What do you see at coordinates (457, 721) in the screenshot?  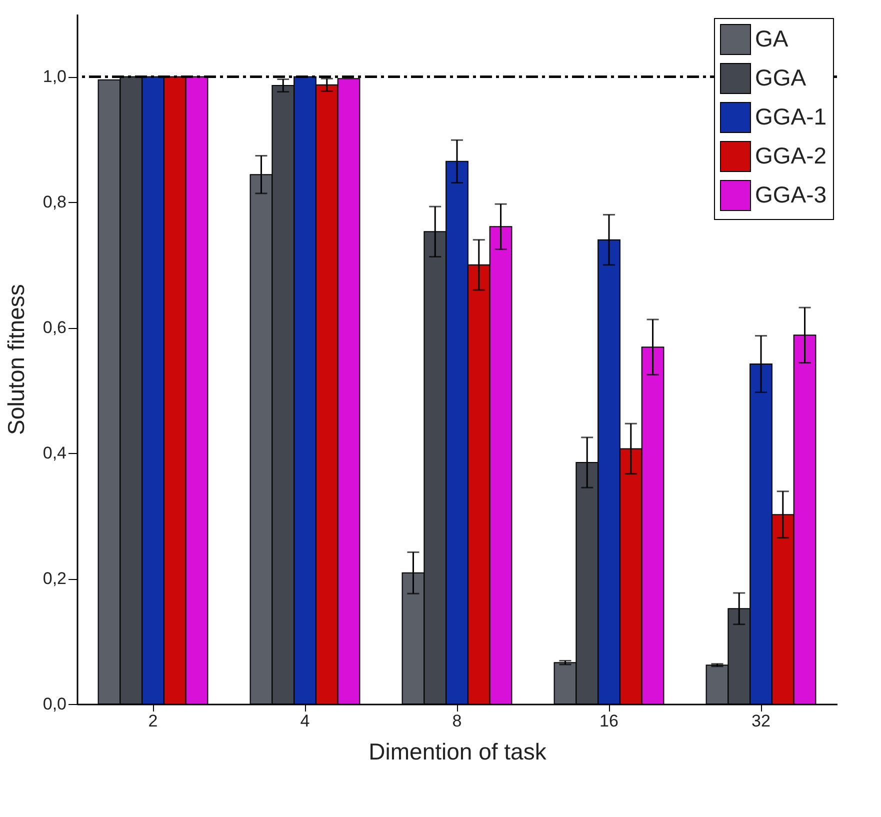 I see `x-tick-label: 8` at bounding box center [457, 721].